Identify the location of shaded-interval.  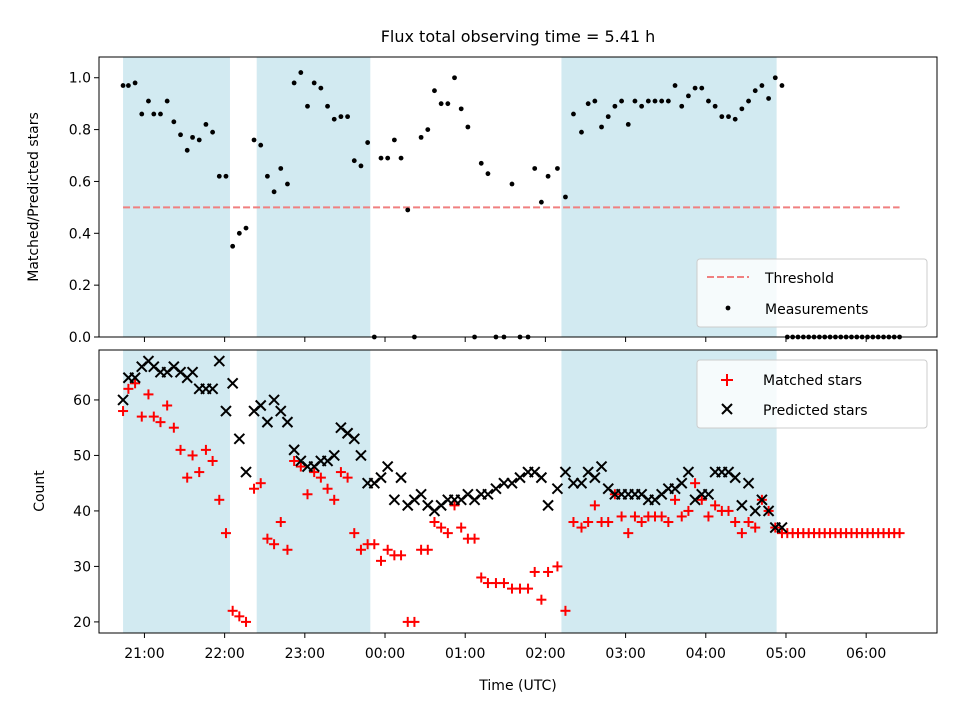
(176, 491).